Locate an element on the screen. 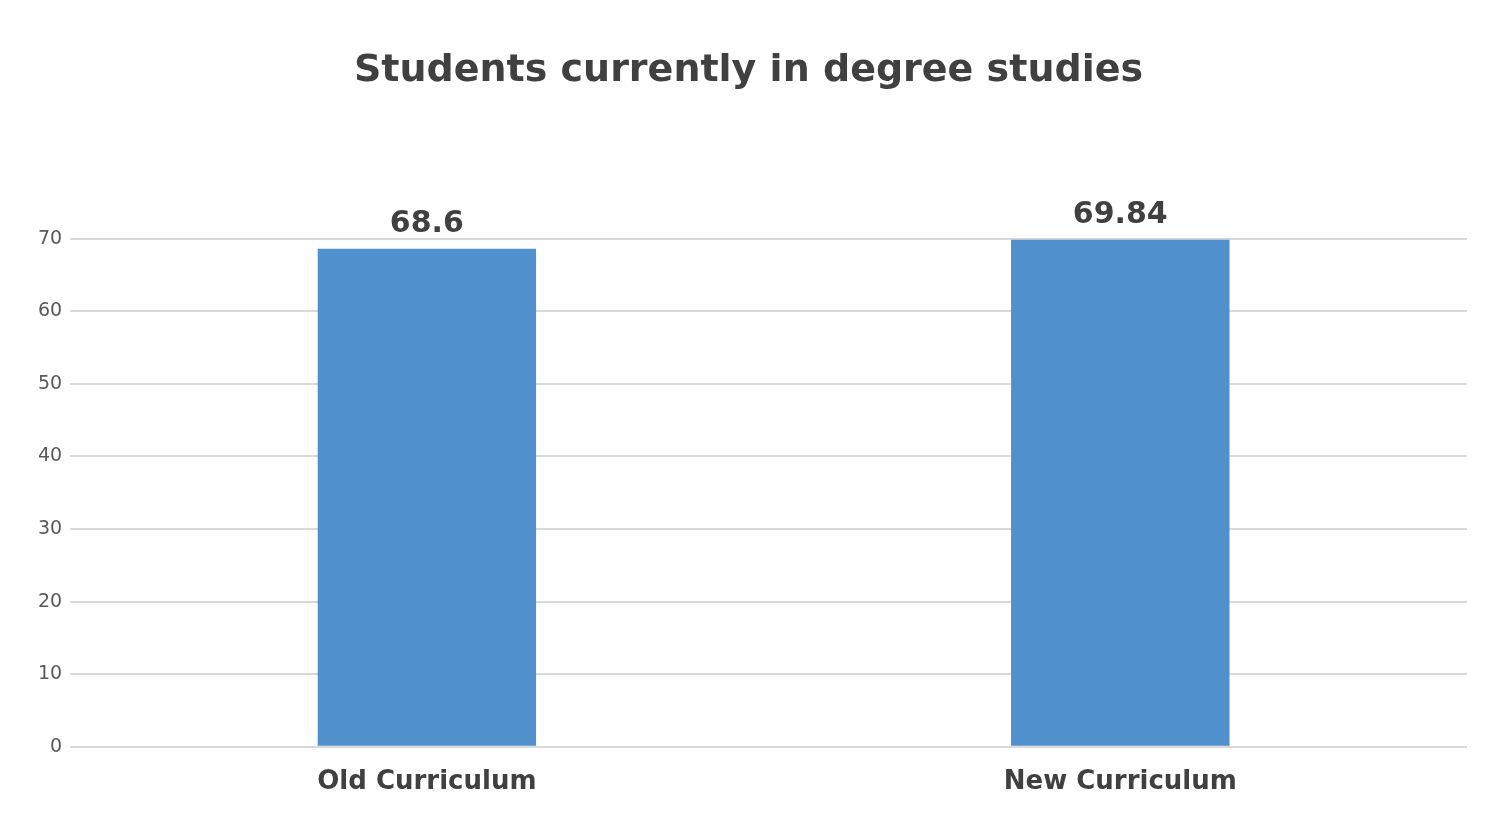  data-label: 68.6 is located at coordinates (426, 221).